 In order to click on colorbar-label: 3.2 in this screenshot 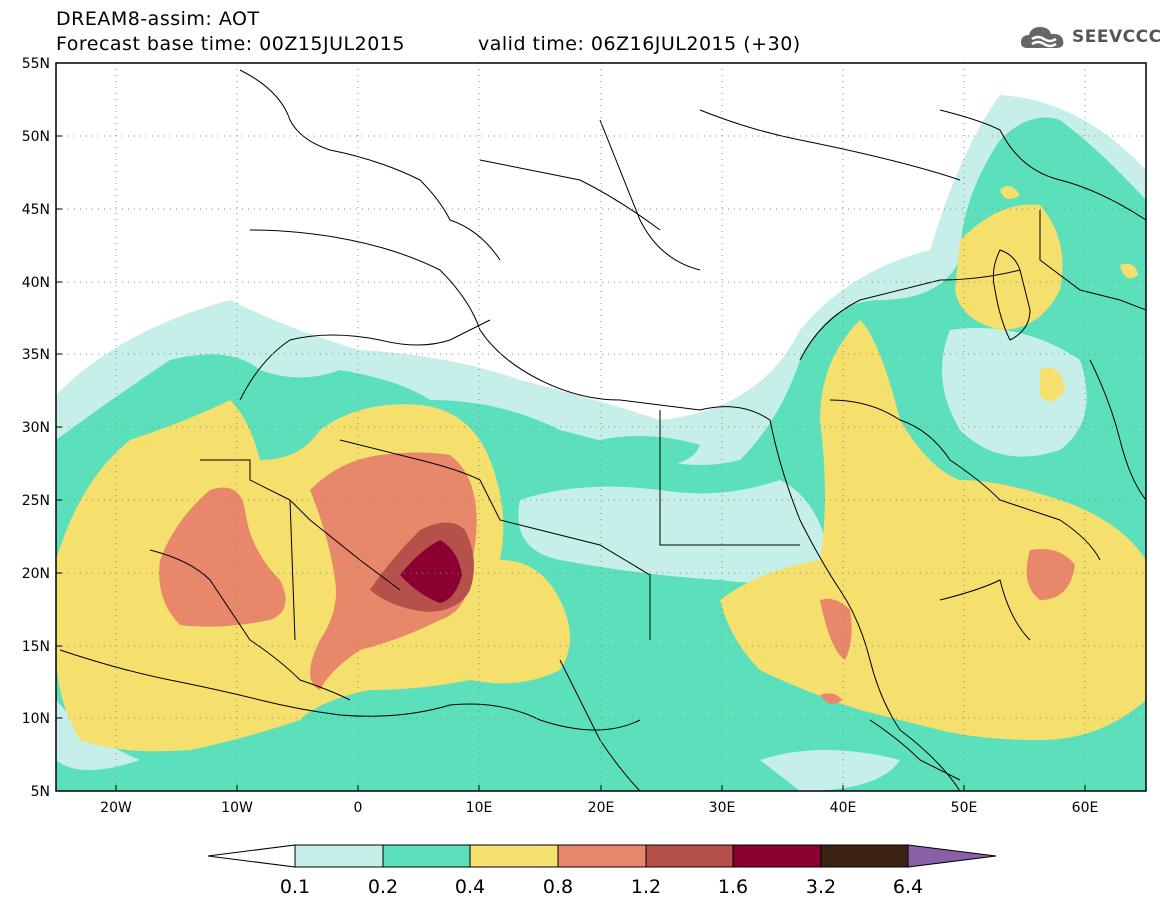, I will do `click(821, 887)`.